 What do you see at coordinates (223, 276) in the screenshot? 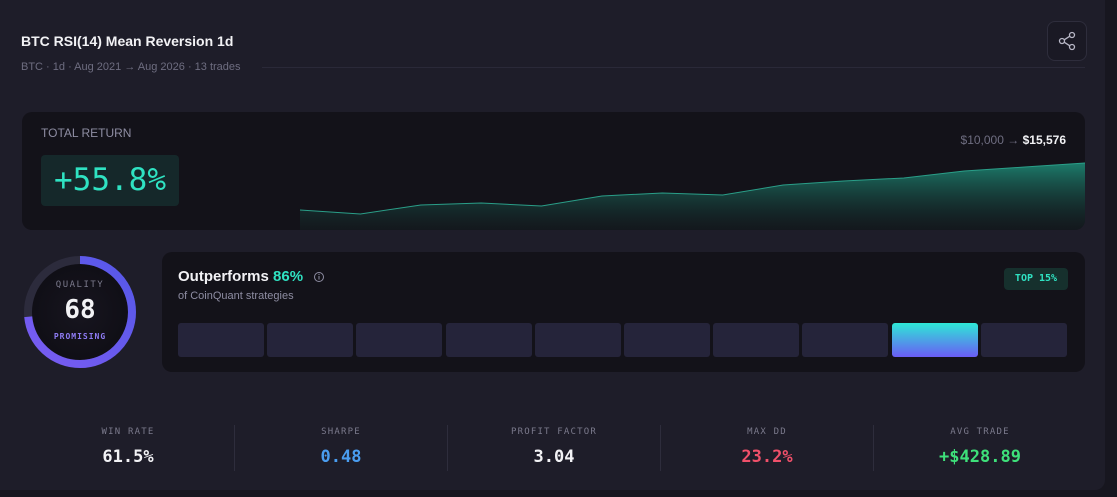
I see `ranking-title-text: Outperforms` at bounding box center [223, 276].